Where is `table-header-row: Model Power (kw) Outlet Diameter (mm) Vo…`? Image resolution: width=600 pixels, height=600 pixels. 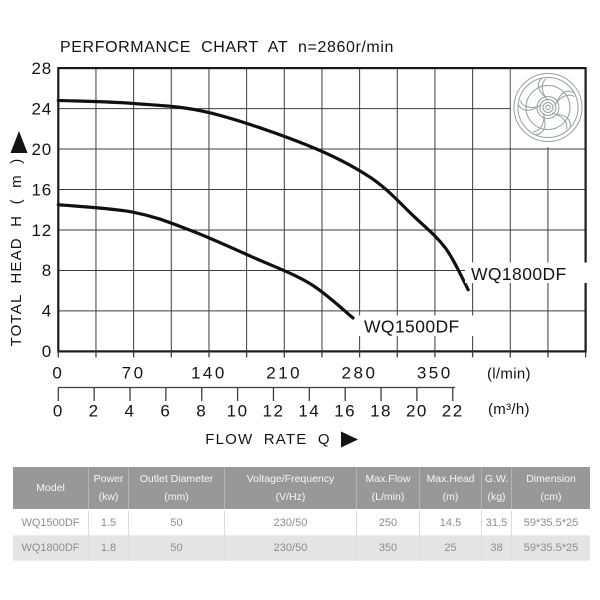
table-header-row: Model Power (kw) Outlet Diameter (mm) Vo… is located at coordinates (301, 489).